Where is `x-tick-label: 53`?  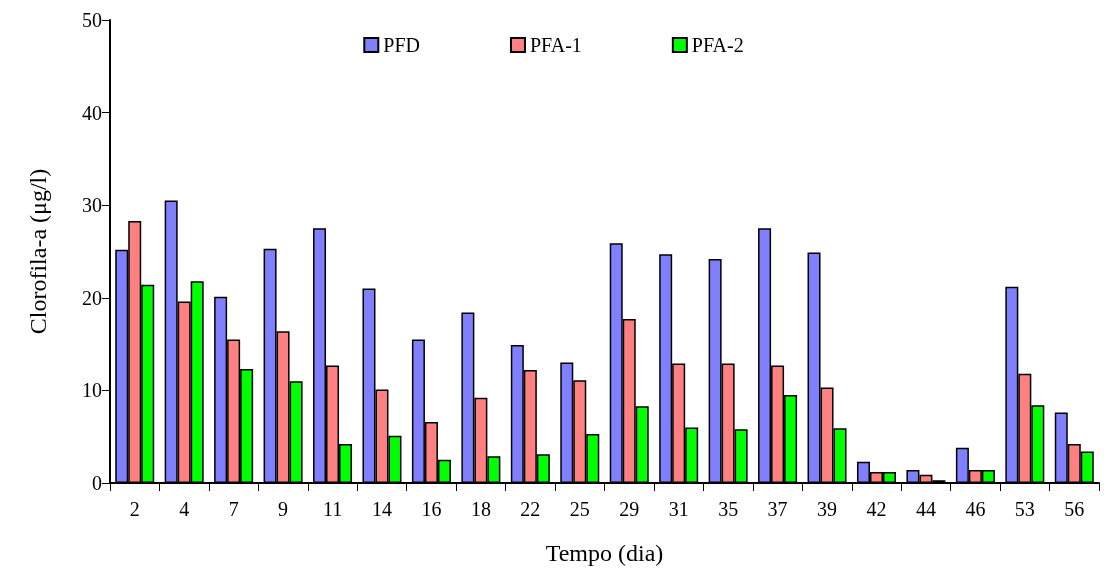
x-tick-label: 53 is located at coordinates (1024, 509).